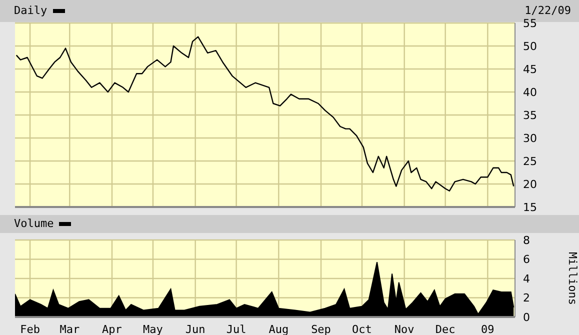  I want to click on x-tick-label: Nov, so click(404, 328).